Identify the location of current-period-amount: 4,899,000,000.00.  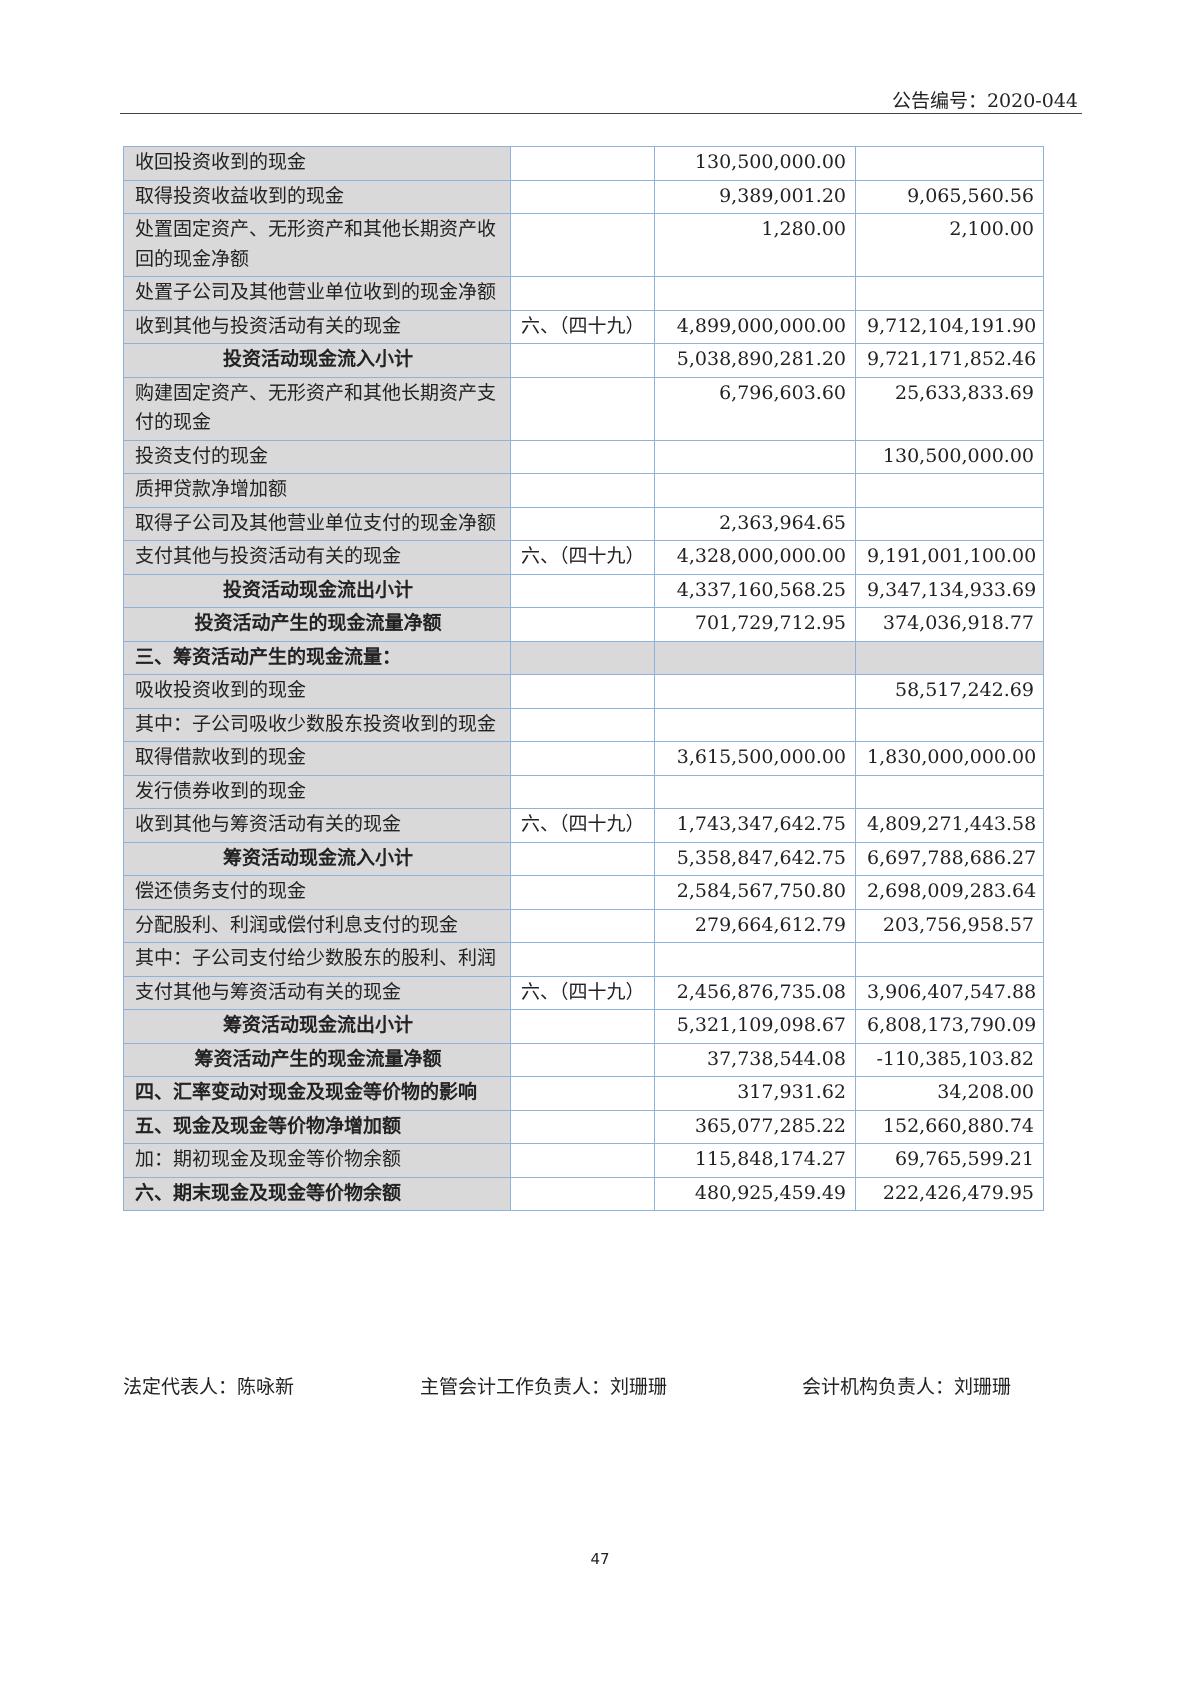
(755, 326).